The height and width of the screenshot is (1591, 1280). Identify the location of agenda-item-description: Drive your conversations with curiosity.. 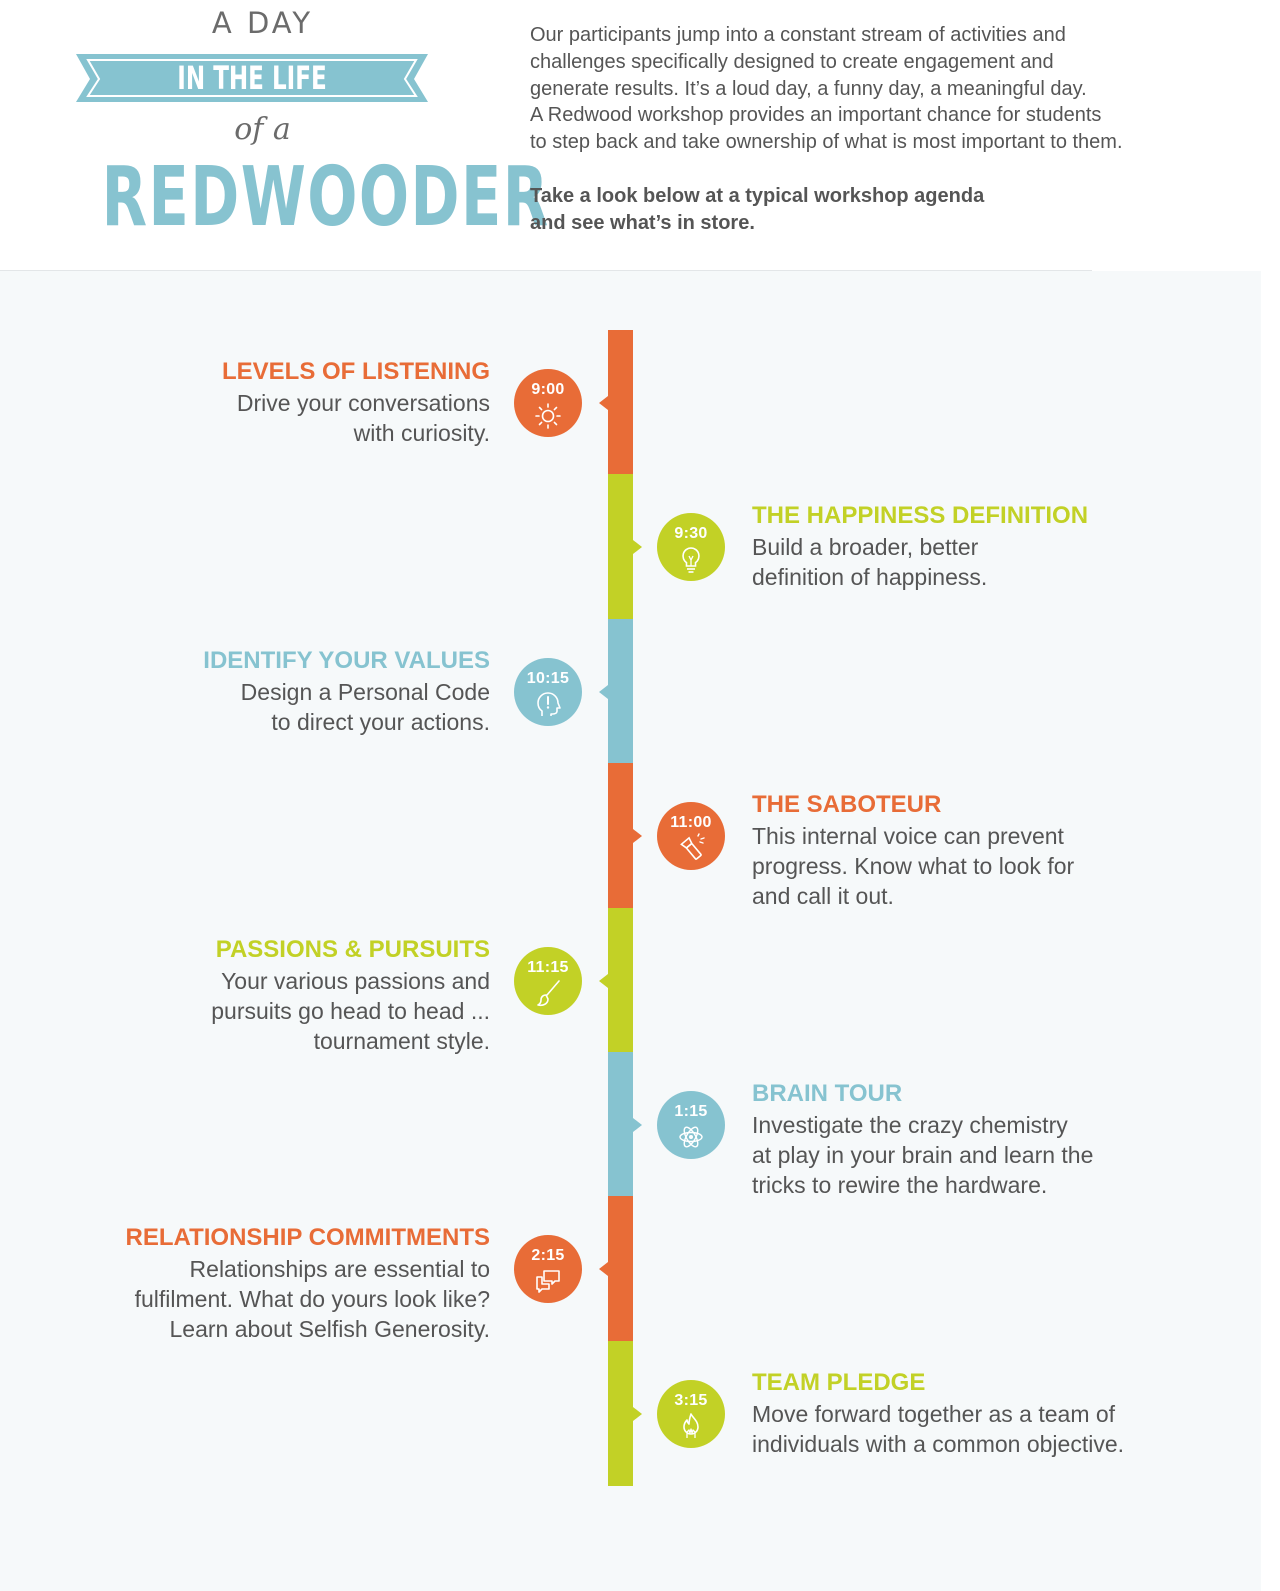
(363, 418).